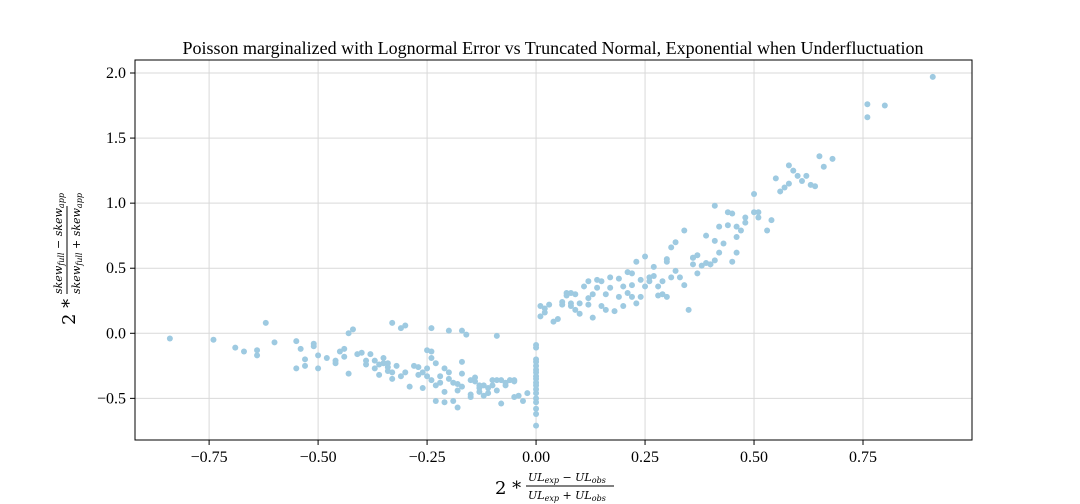 The width and height of the screenshot is (1080, 504). What do you see at coordinates (554, 487) in the screenshot?
I see `x-axis-label: 2 * ULexp − ULobs ULexp + ULobs` at bounding box center [554, 487].